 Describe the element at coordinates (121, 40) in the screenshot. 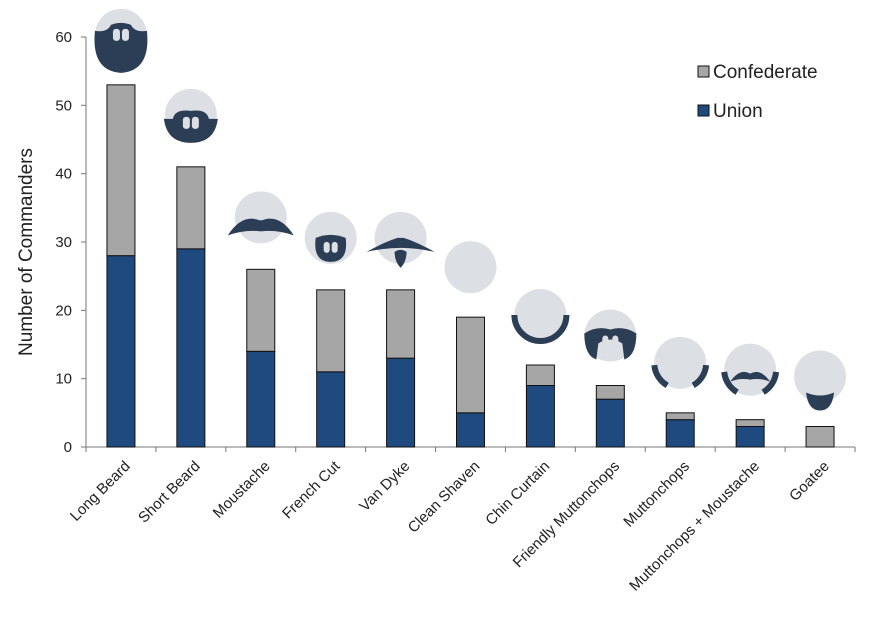

I see `long-beard-icon` at that location.